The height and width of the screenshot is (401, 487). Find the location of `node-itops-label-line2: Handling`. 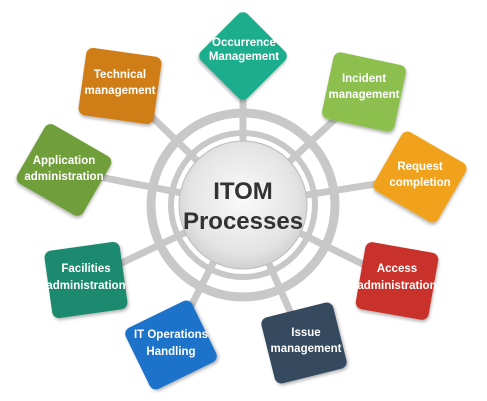

node-itops-label-line2: Handling is located at coordinates (170, 352).